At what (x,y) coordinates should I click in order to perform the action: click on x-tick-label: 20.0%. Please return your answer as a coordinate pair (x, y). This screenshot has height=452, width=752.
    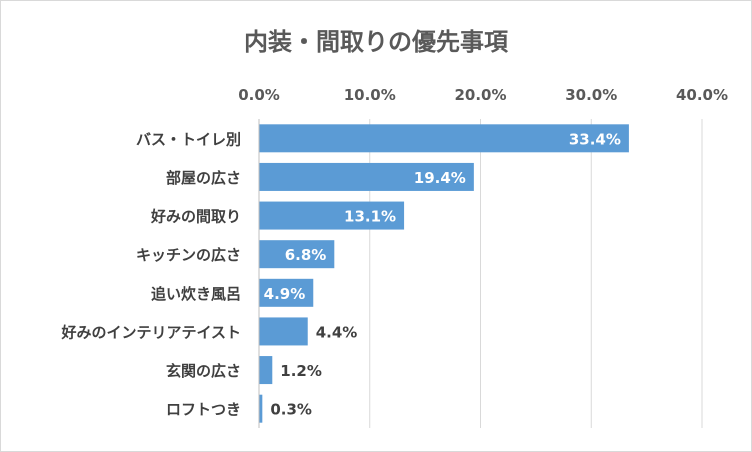
    Looking at the image, I should click on (480, 95).